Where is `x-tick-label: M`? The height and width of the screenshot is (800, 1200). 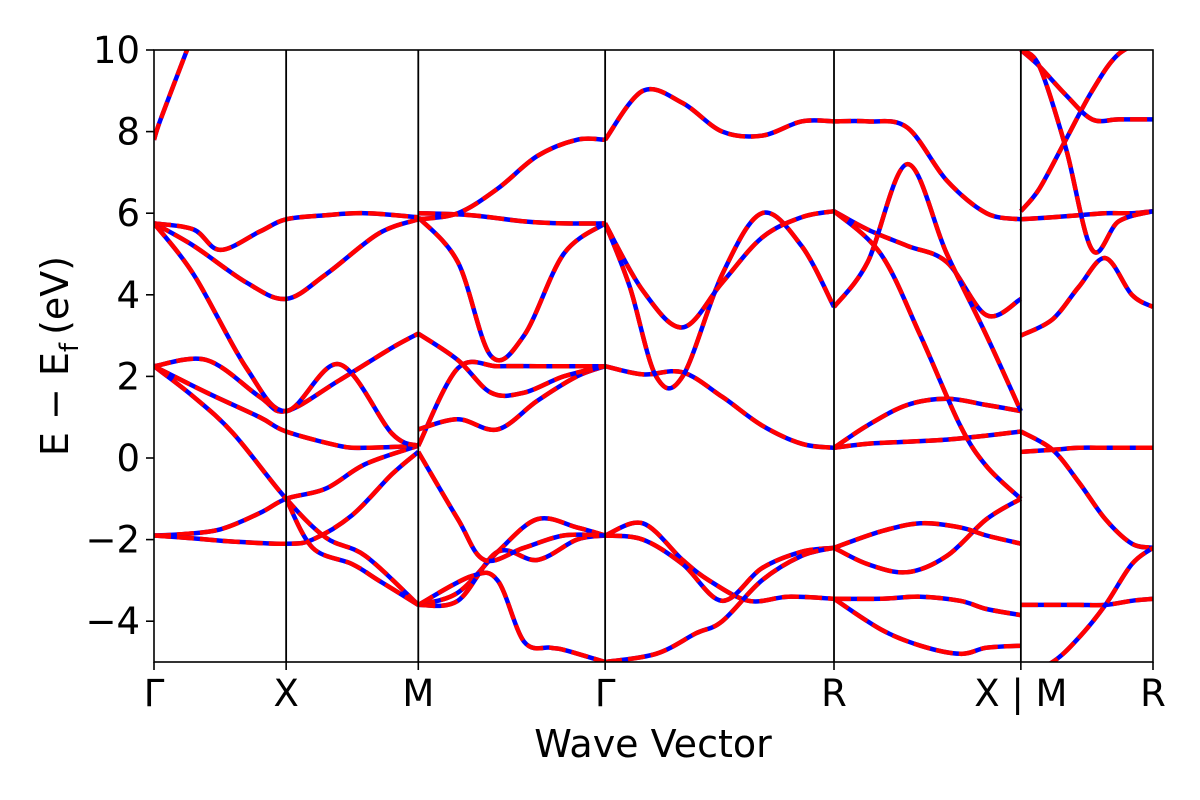 x-tick-label: M is located at coordinates (418, 693).